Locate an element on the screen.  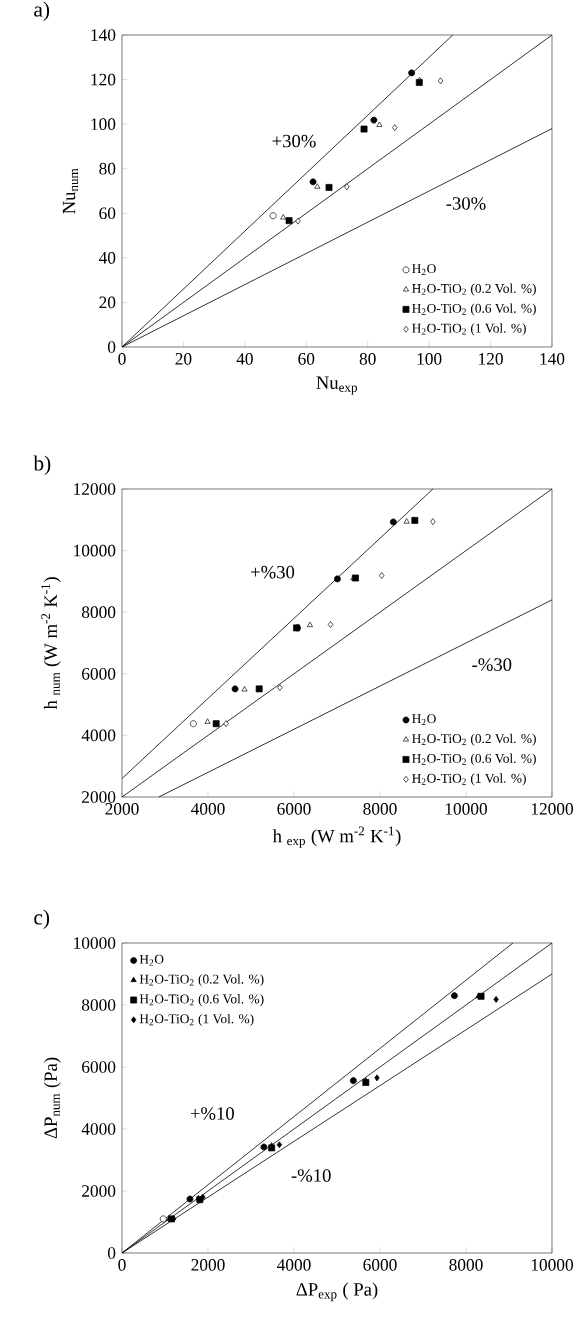
chart-title: c) is located at coordinates (42, 919).